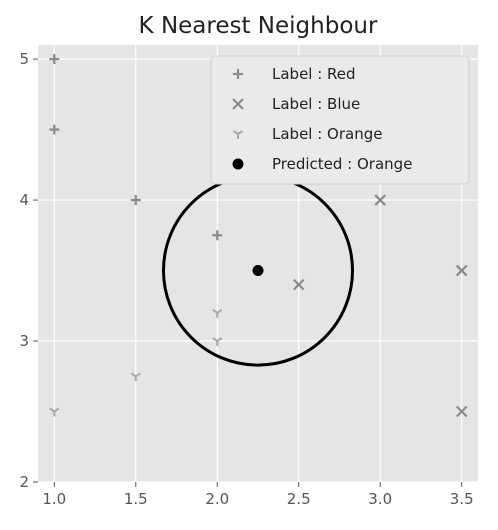 The image size is (498, 530). I want to click on y-tick-label: 2, so click(24, 482).